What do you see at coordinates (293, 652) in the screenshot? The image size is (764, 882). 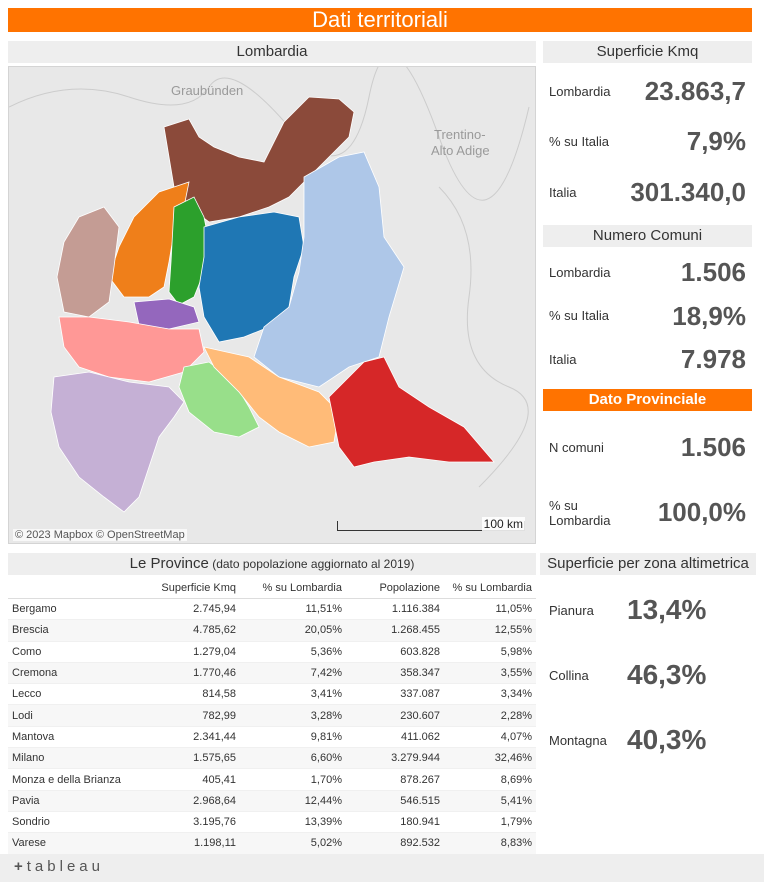 I see `table-cell: 5,36%` at bounding box center [293, 652].